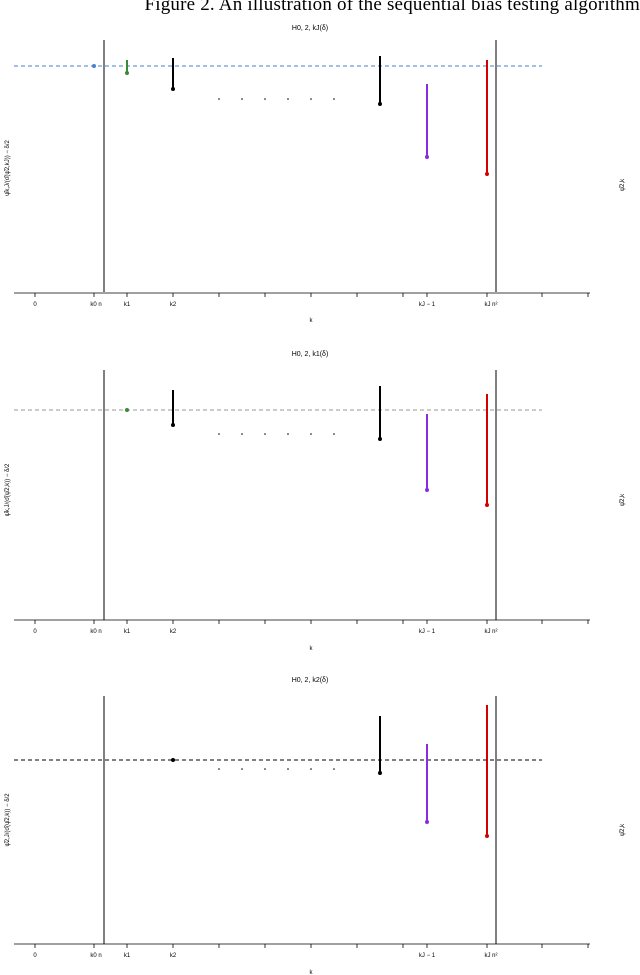 This screenshot has width=640, height=975. Describe the element at coordinates (310, 354) in the screenshot. I see `panel-2-title: H0, 2, k1(δ)` at that location.